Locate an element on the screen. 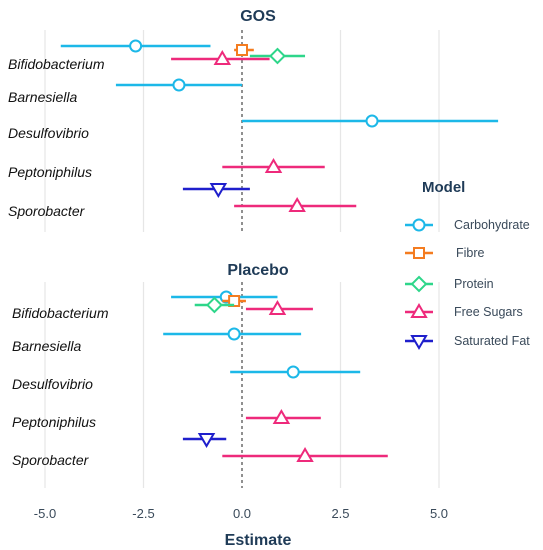 The image size is (543, 550). legend-label: Carbohydrate is located at coordinates (492, 225).